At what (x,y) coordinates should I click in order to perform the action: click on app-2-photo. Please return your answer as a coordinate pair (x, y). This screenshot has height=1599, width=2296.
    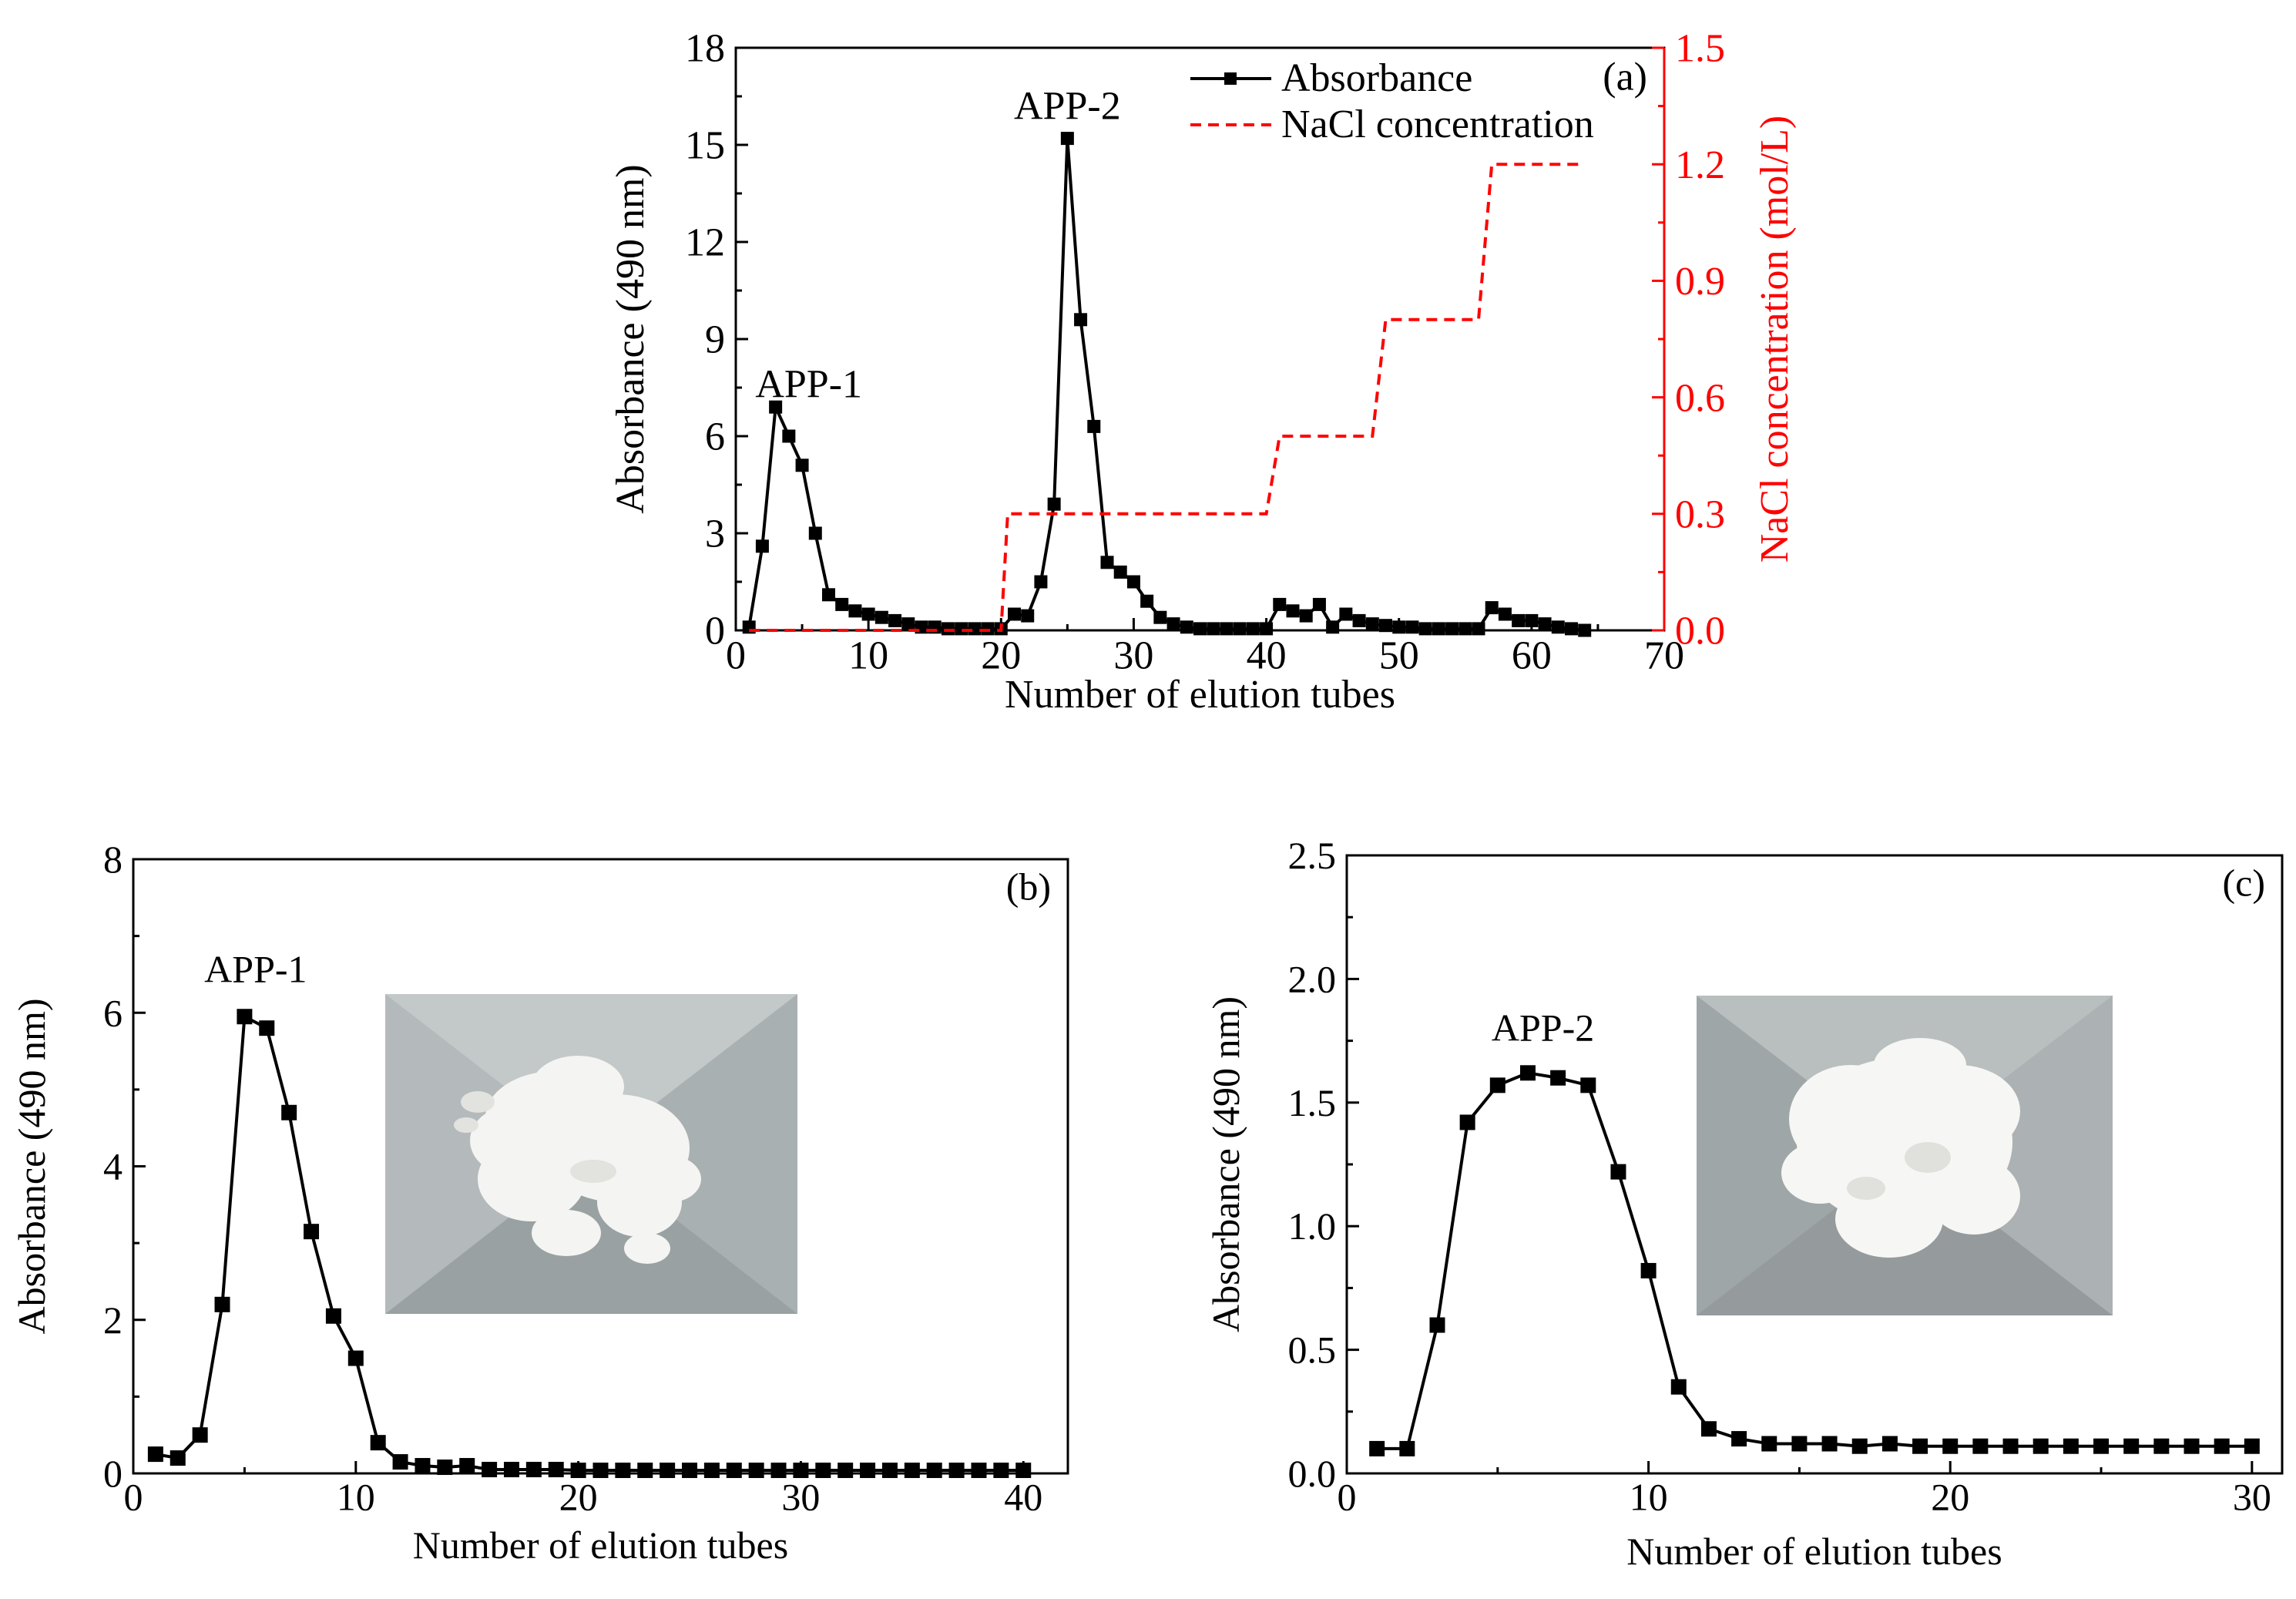
    Looking at the image, I should click on (1905, 1155).